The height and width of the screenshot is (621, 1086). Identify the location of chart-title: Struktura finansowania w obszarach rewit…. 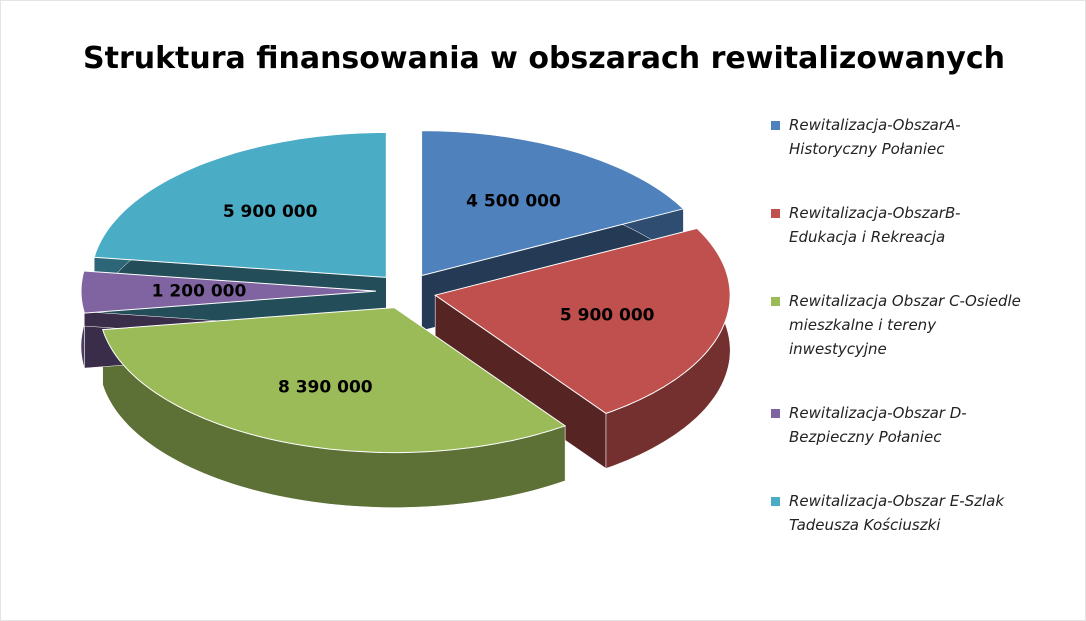
(544, 58).